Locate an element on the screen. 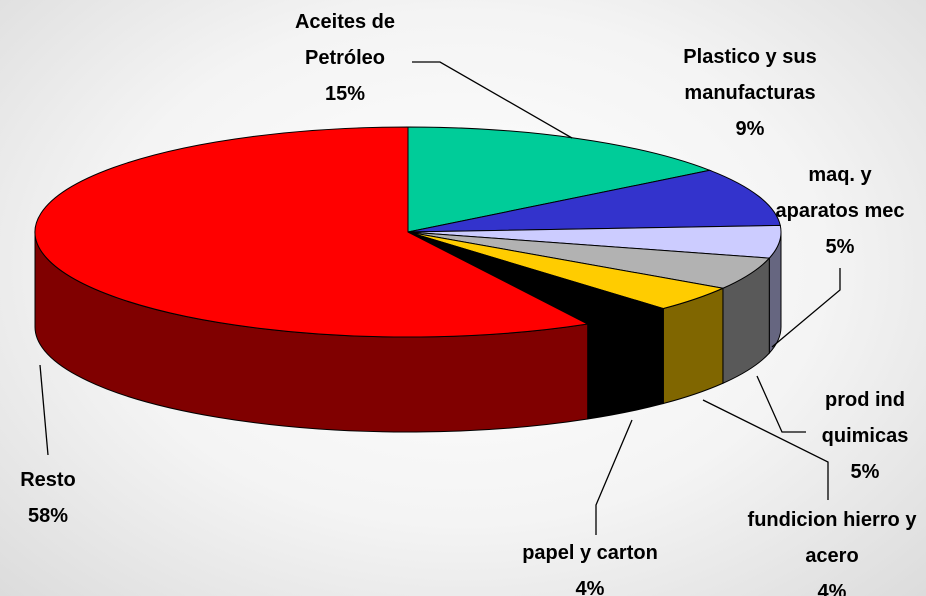  slice-label: Plastico y sus manufacturas 9% is located at coordinates (750, 93).